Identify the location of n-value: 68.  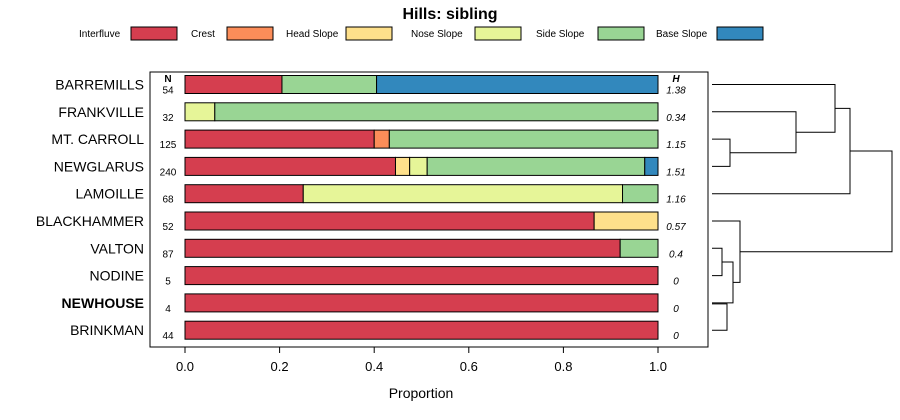
(168, 200).